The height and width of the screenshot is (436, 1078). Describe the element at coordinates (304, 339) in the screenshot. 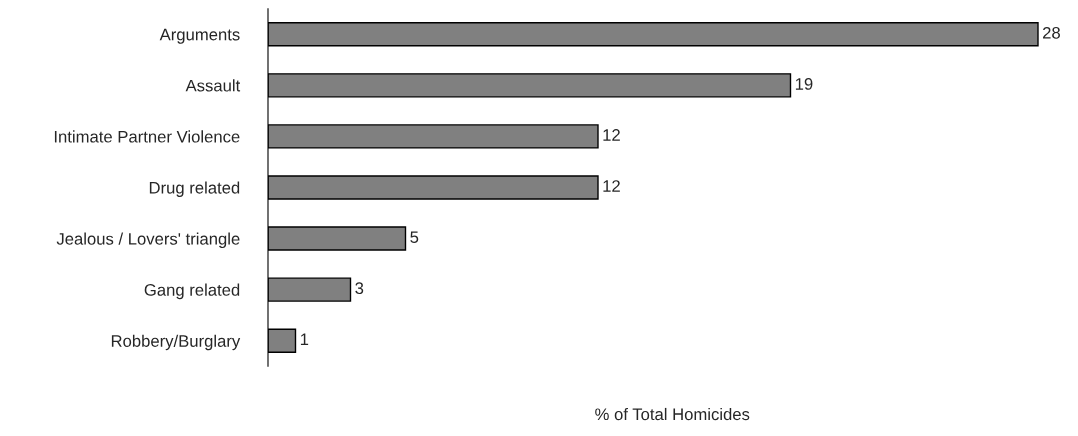

I see `data-label: 1` at that location.